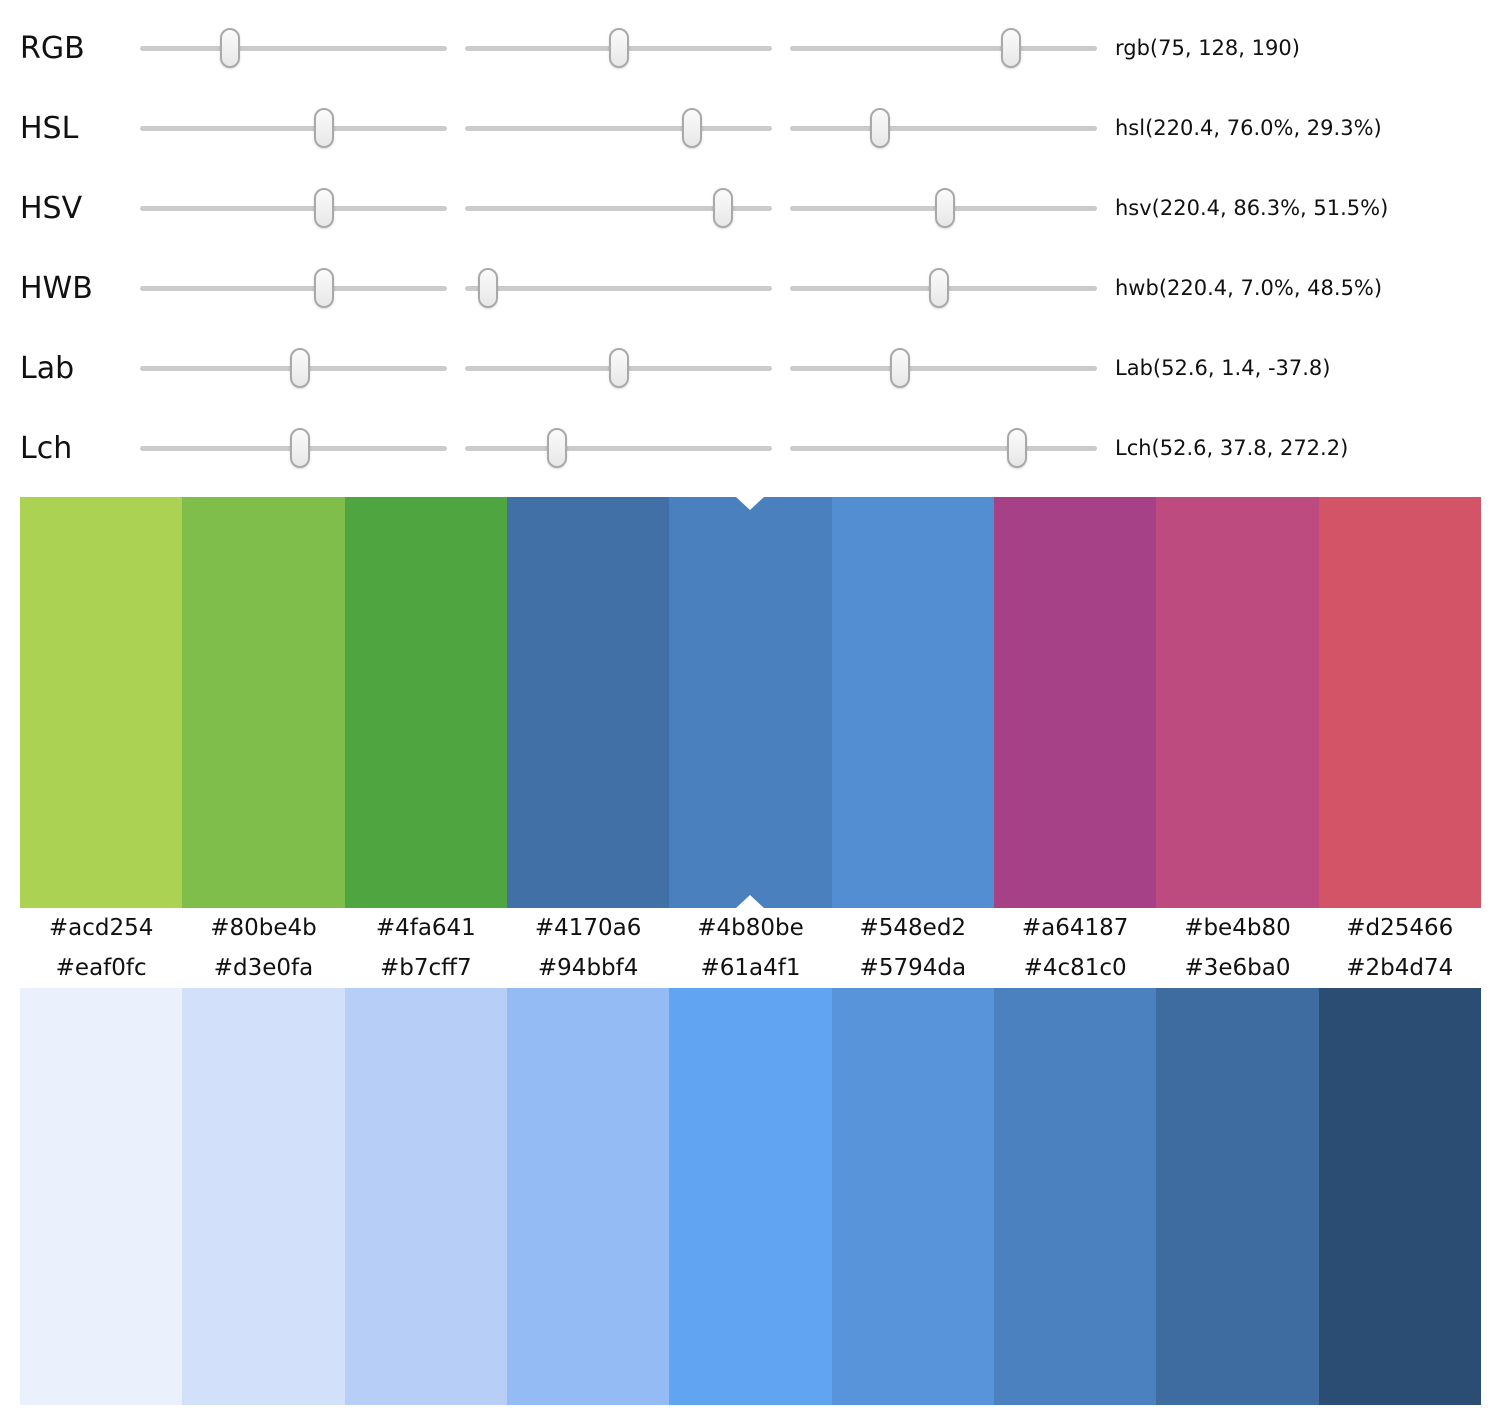  Describe the element at coordinates (1223, 368) in the screenshot. I see `color-value-text-lab: Lab(52.6, 1.4, -37.8)` at that location.